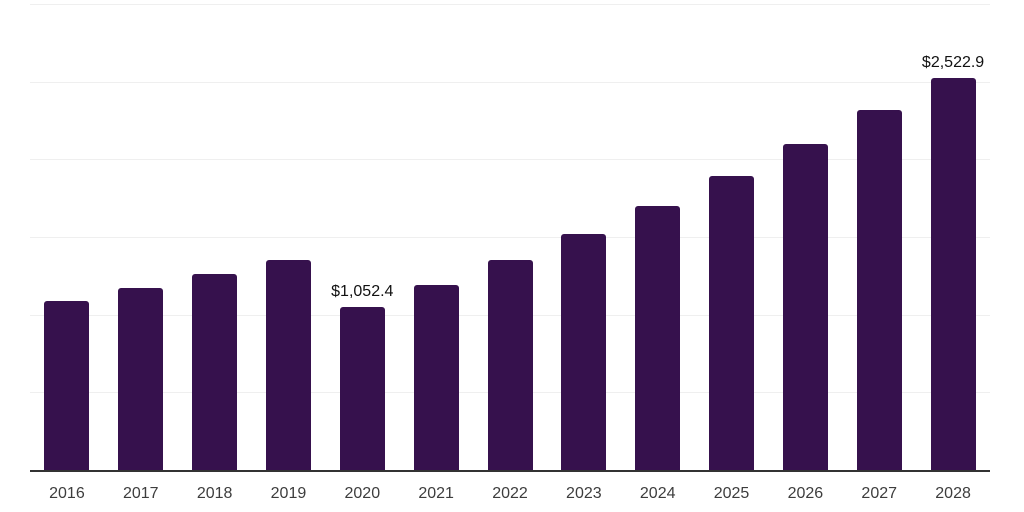  Describe the element at coordinates (731, 493) in the screenshot. I see `x-tick-2025: 2025` at that location.